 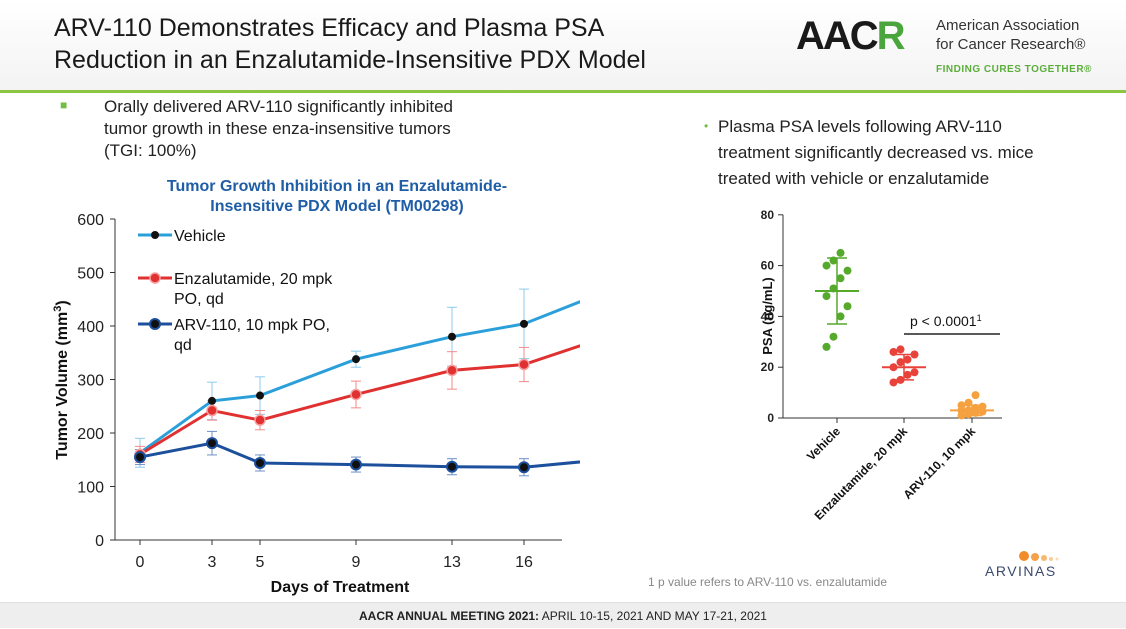 I want to click on logo-line-1: American Association, so click(x=1008, y=25).